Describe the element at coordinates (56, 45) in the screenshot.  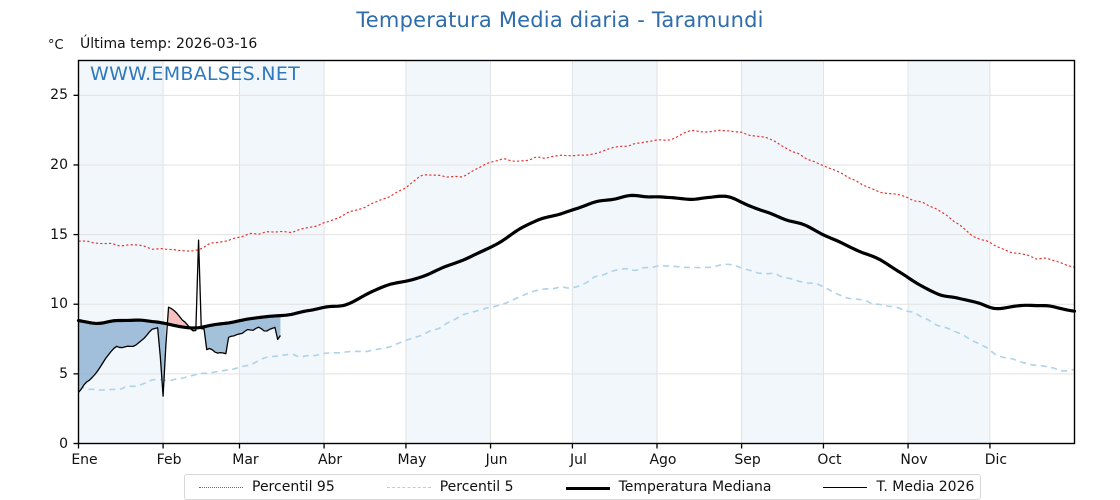
I see `y-axis-unit-label: °C` at that location.